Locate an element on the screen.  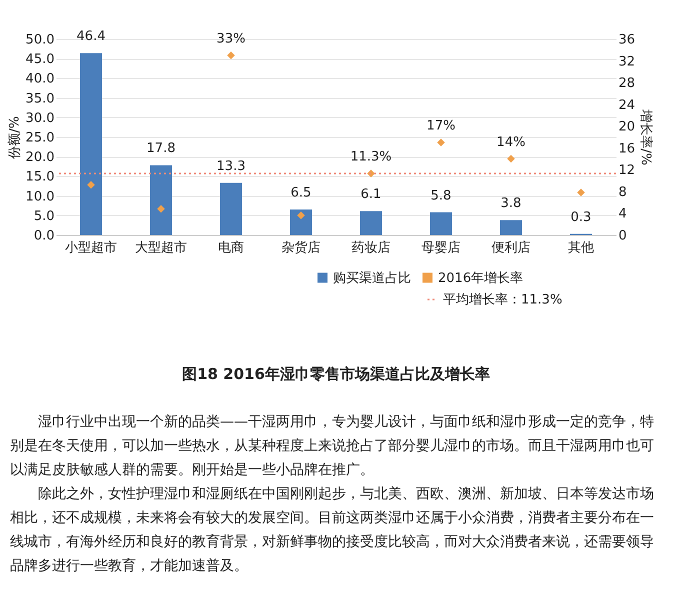
y-tick-label: 25.0 is located at coordinates (40, 138).